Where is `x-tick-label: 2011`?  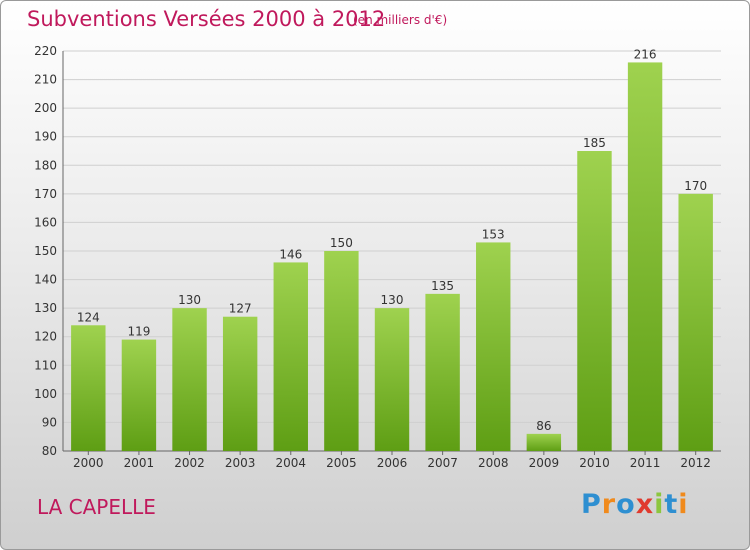 x-tick-label: 2011 is located at coordinates (645, 463).